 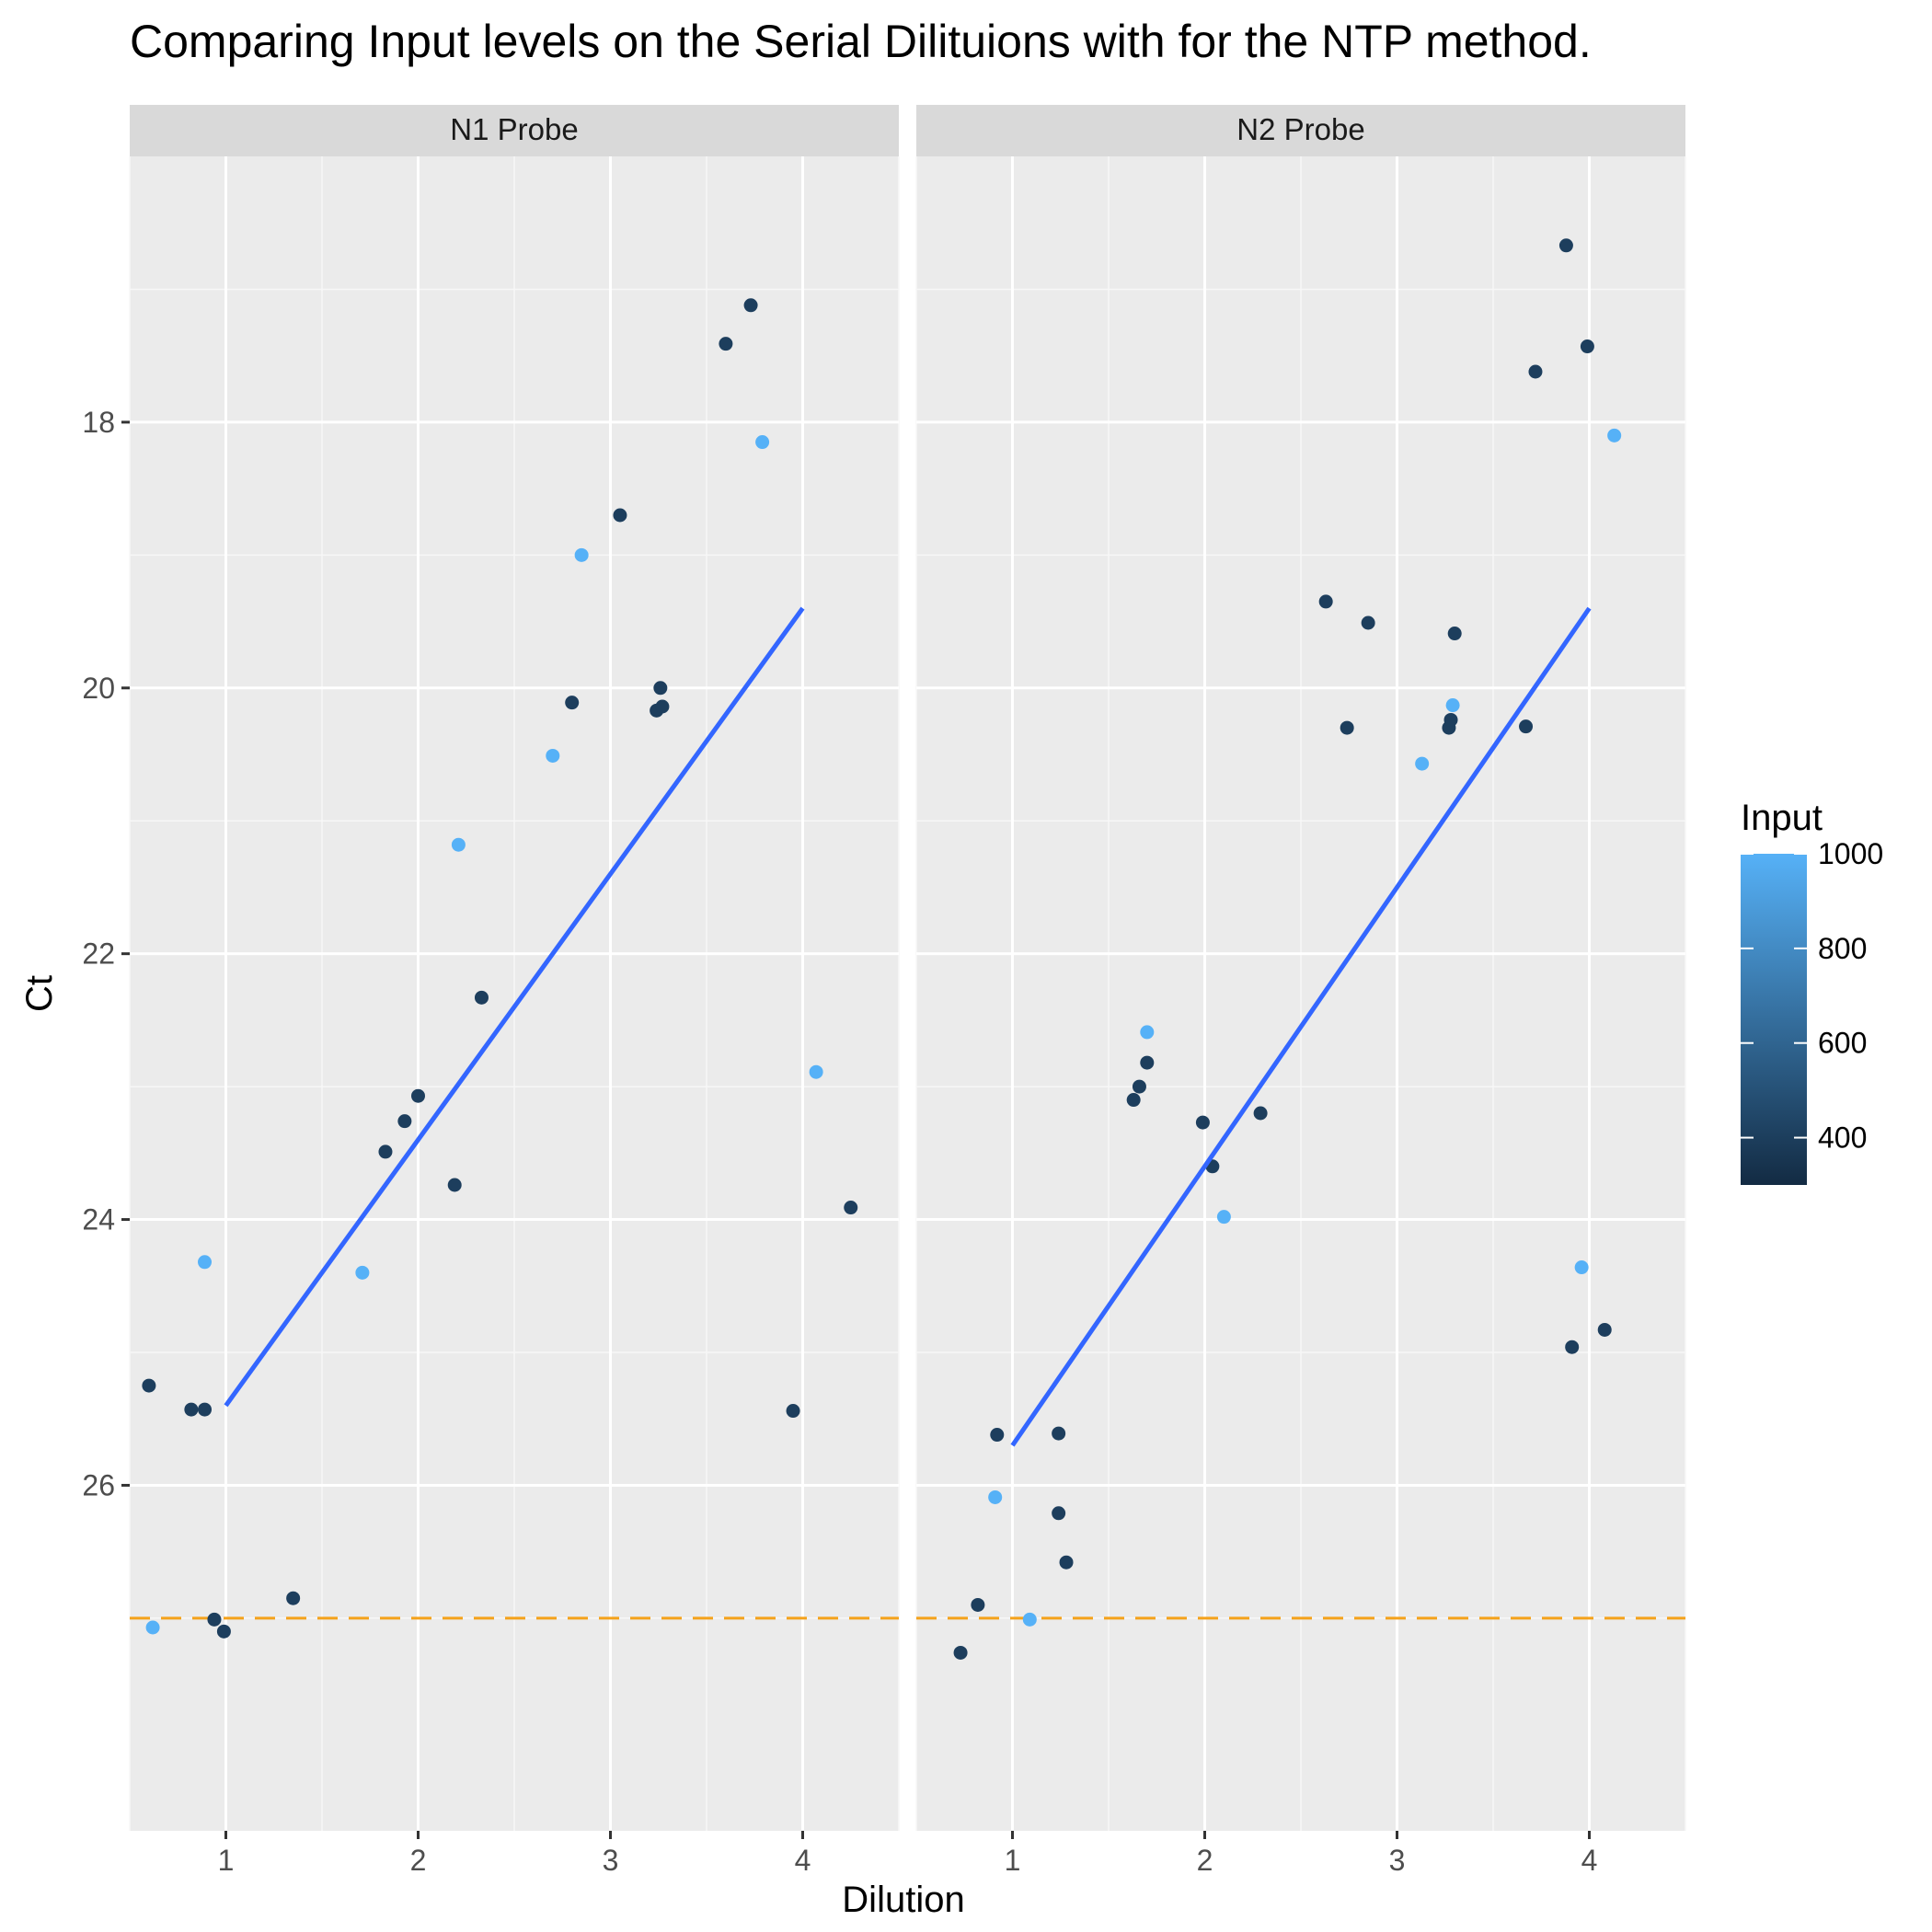 What do you see at coordinates (39, 993) in the screenshot?
I see `y-axis-title: Ct` at bounding box center [39, 993].